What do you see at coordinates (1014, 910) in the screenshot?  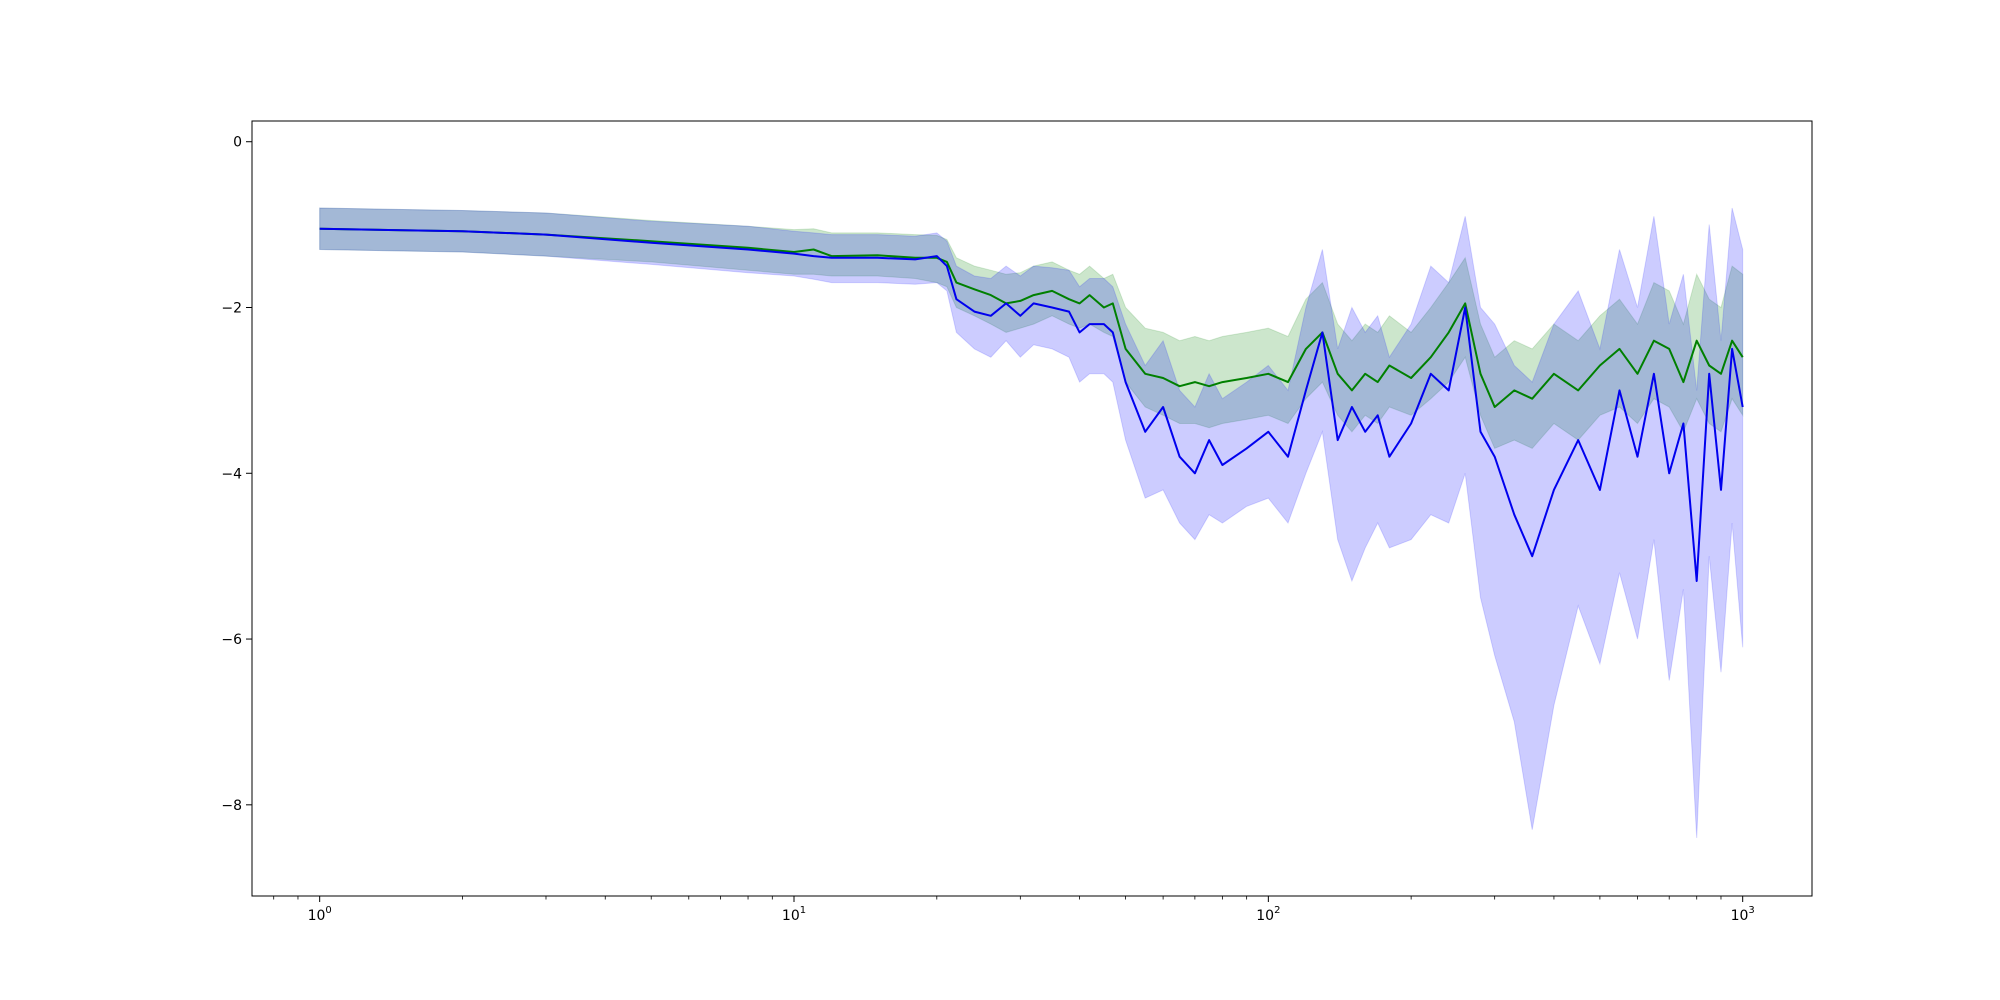 I see `x-axis-ticks: 10⁰ 10¹ 10² 10³` at bounding box center [1014, 910].